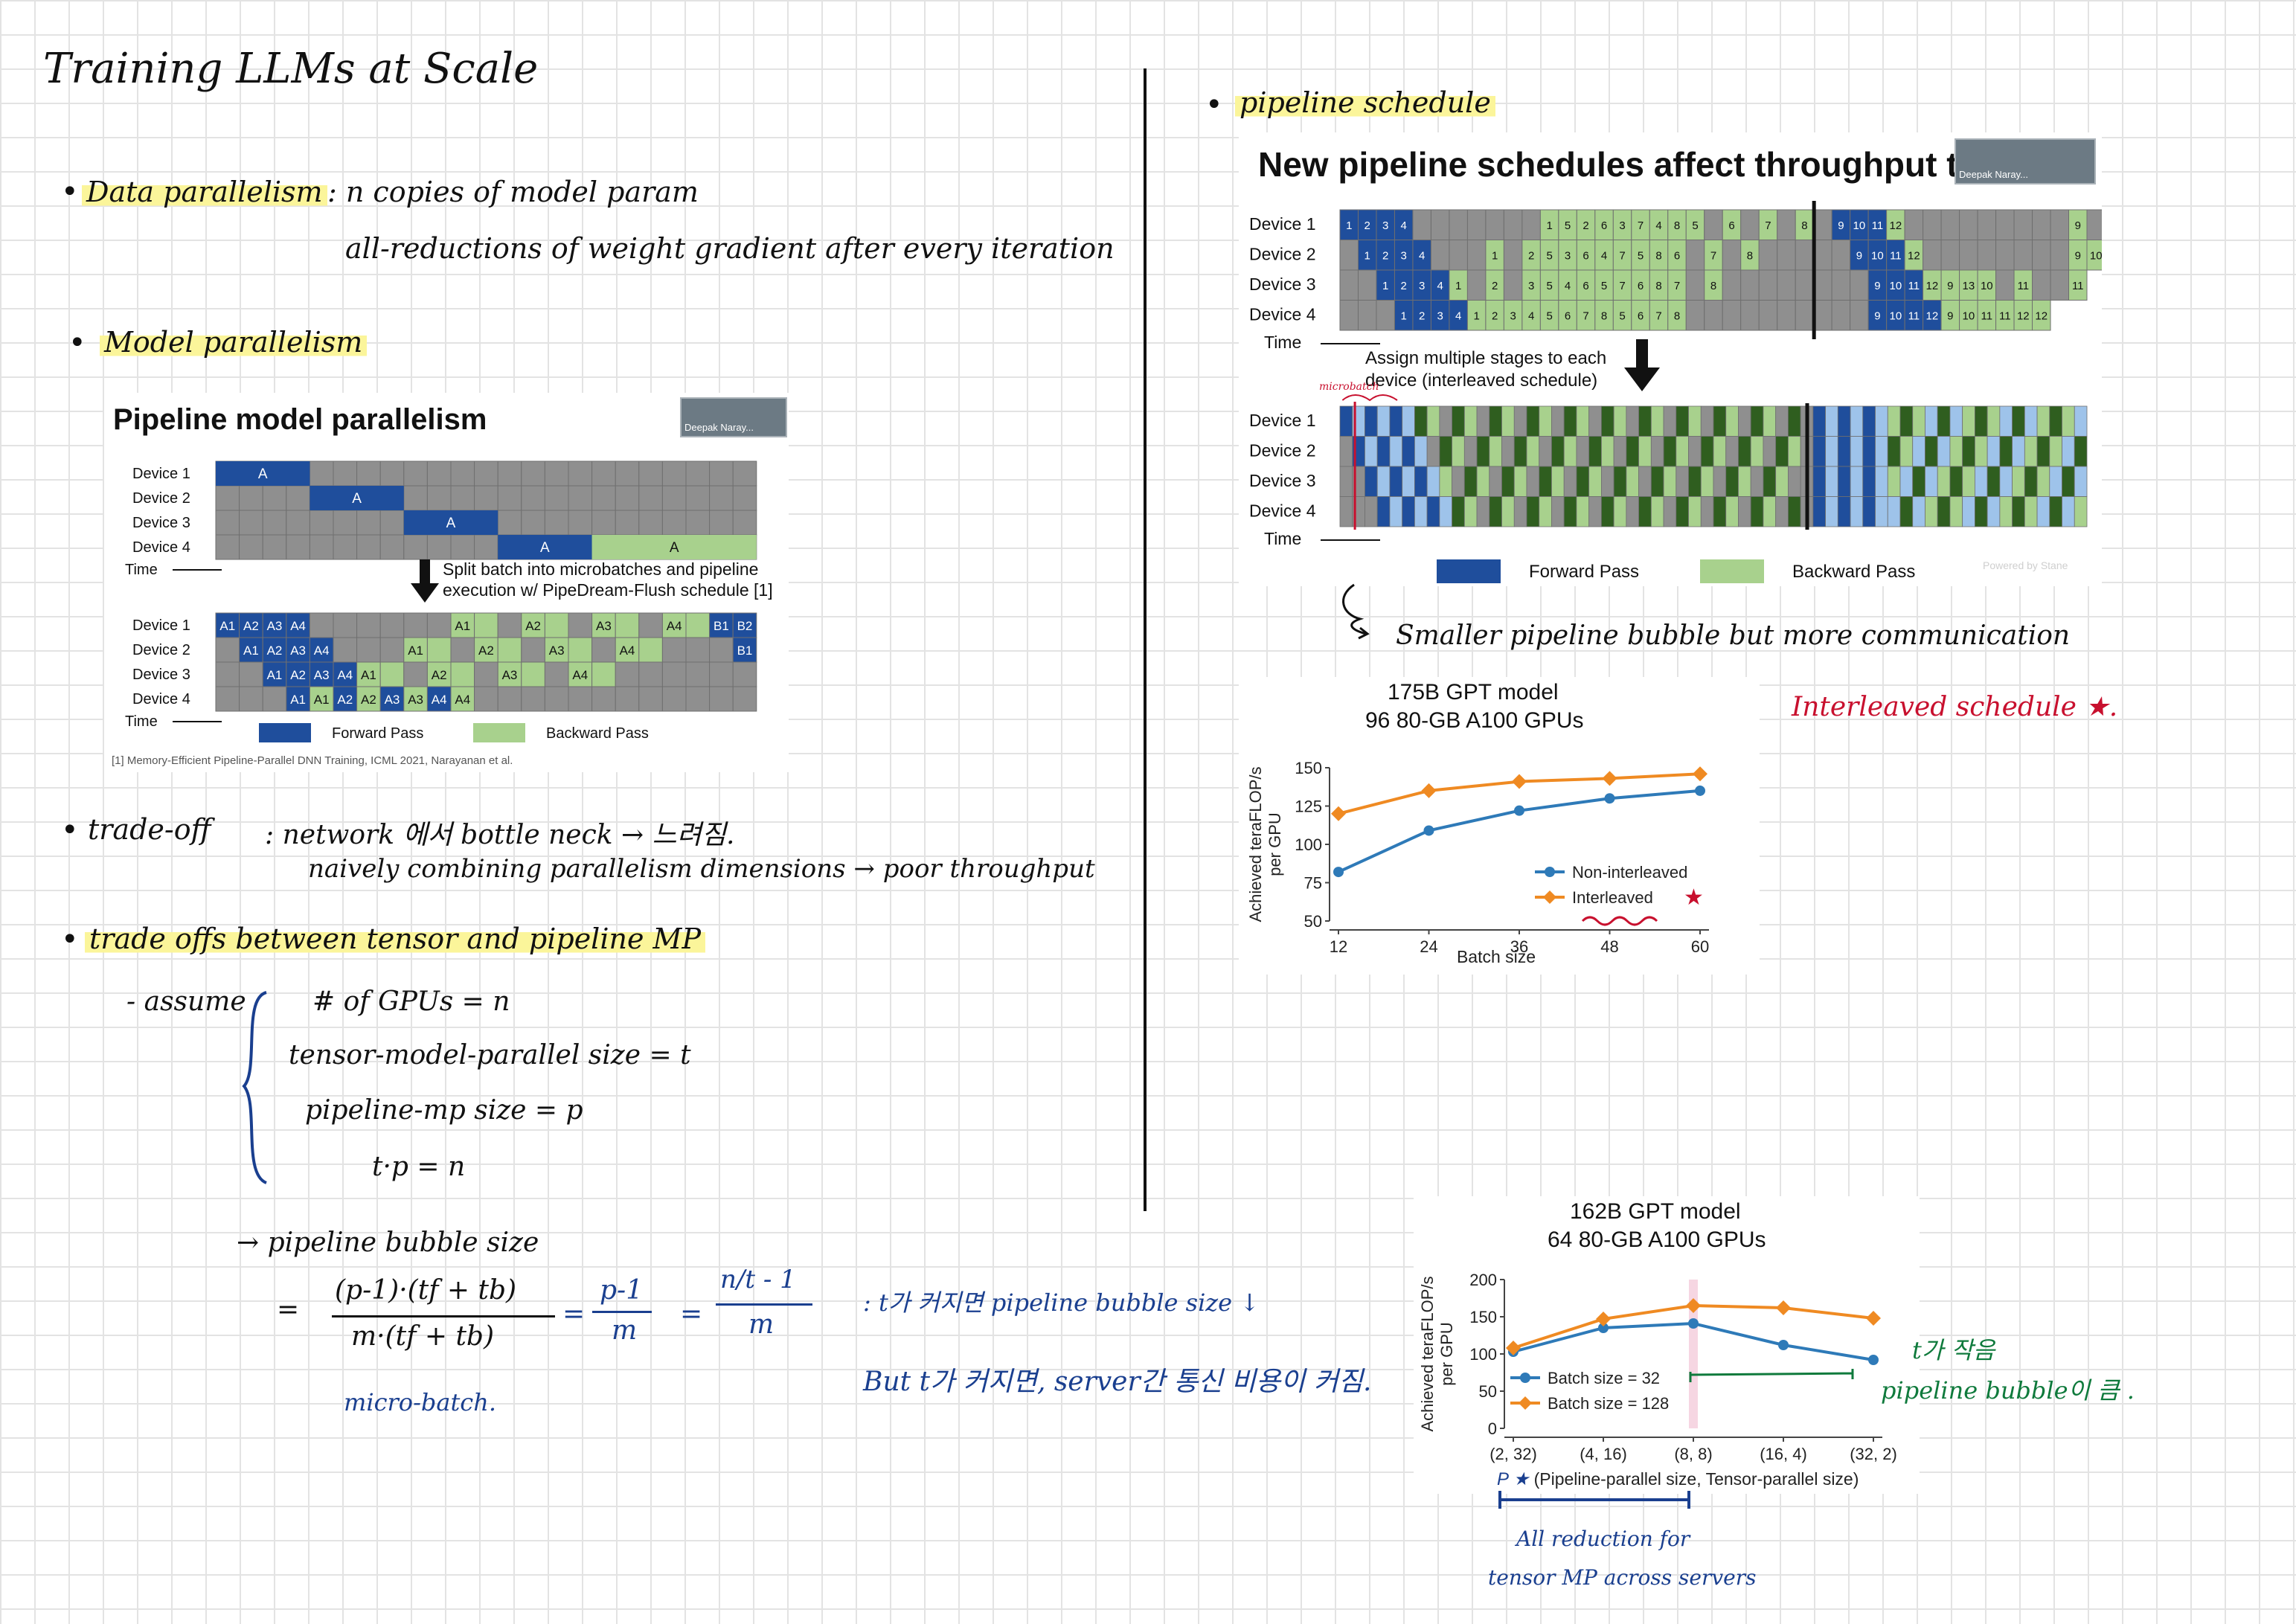 This screenshot has width=2296, height=1624. Describe the element at coordinates (1693, 1354) in the screenshot. I see `highlight-band` at that location.